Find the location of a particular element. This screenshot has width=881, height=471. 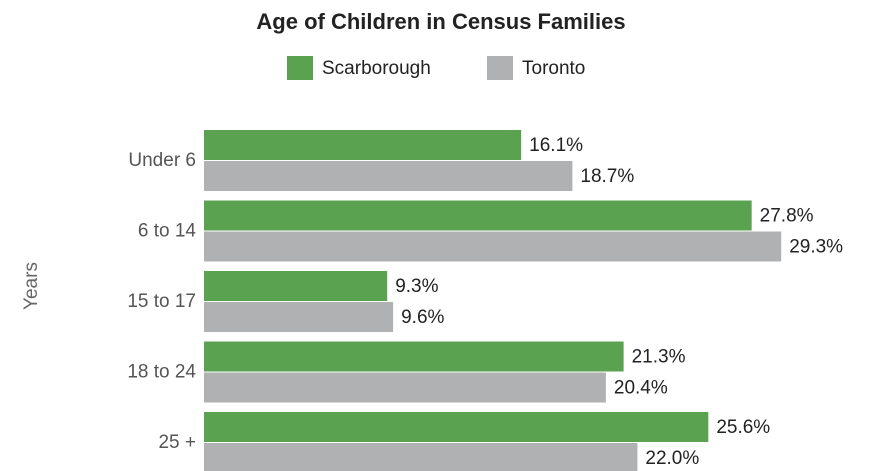

y-tick-label: Under 6 is located at coordinates (162, 160).